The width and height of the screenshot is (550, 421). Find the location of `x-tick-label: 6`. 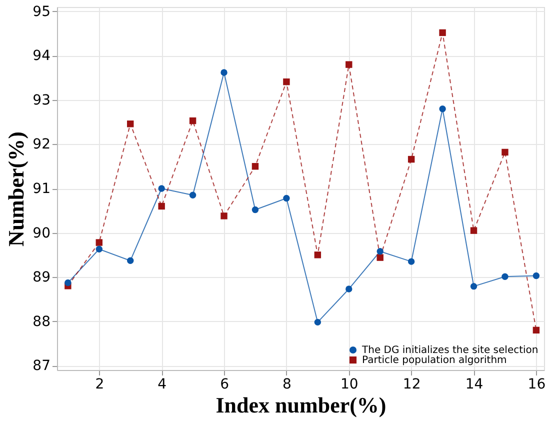

x-tick-label: 6 is located at coordinates (225, 384).